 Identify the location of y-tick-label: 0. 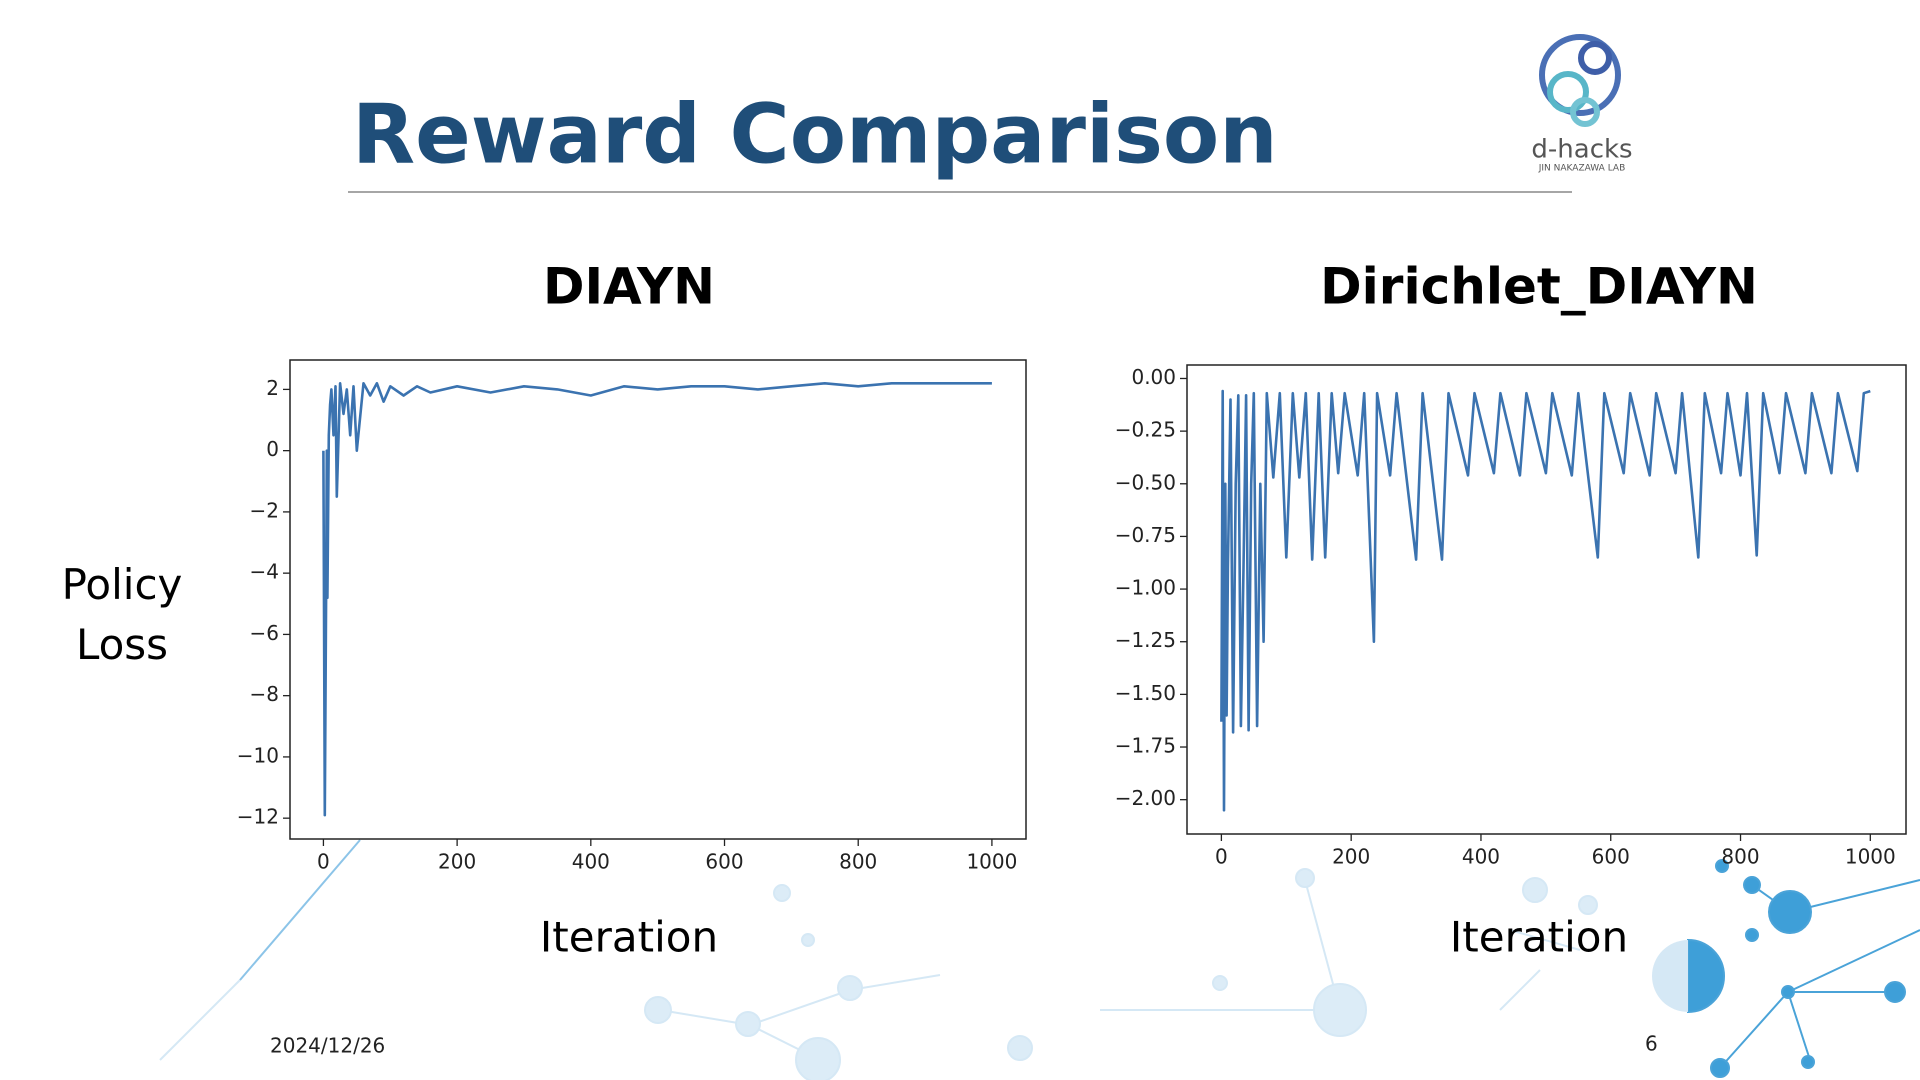
(272, 449).